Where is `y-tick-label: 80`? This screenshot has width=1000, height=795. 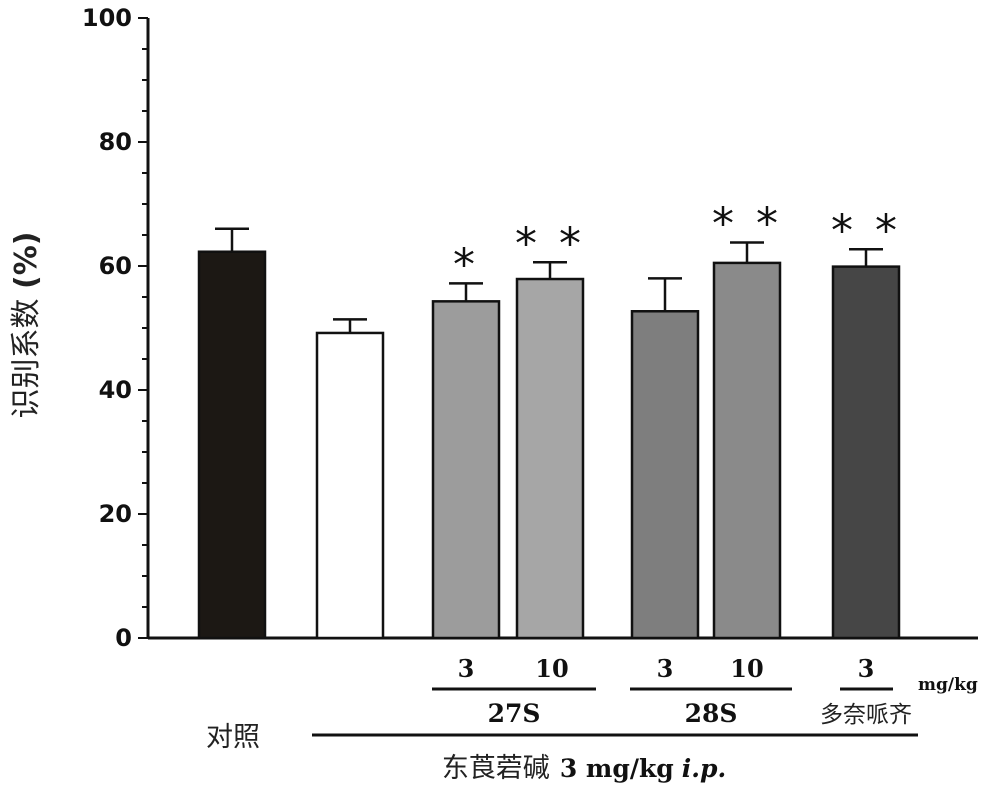
y-tick-label: 80 is located at coordinates (115, 142).